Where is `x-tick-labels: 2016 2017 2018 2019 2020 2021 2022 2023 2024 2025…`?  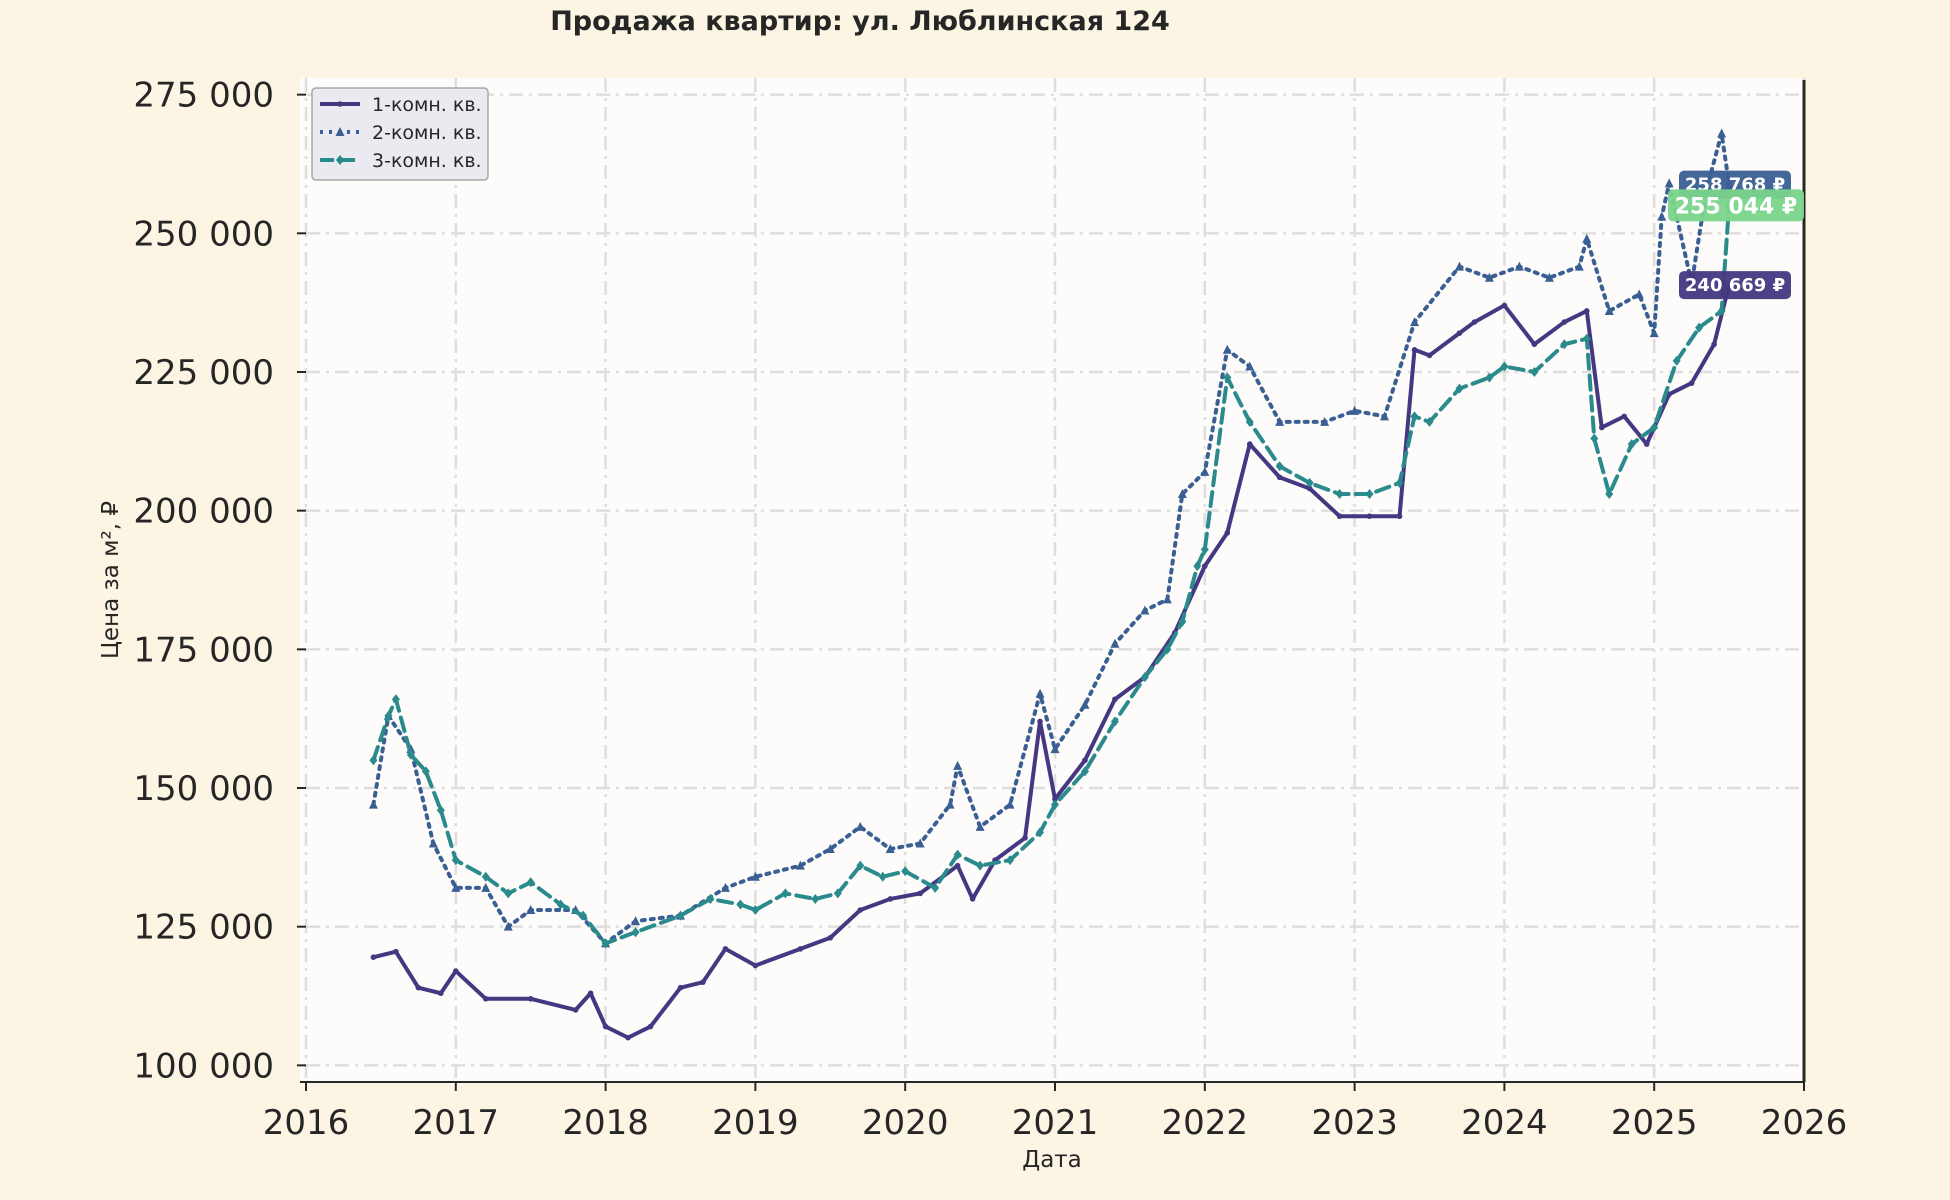 x-tick-labels: 2016 2017 2018 2019 2020 2021 2022 2023 2024 2025… is located at coordinates (1055, 1123).